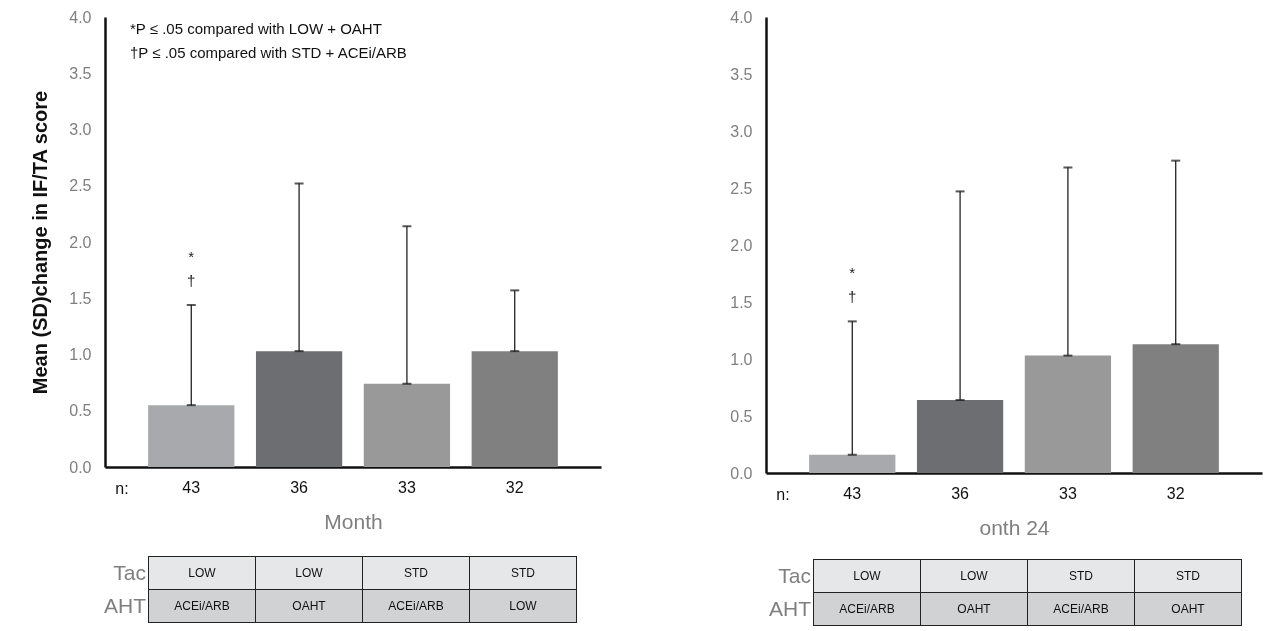 Image resolution: width=1271 pixels, height=631 pixels. Describe the element at coordinates (256, 28) in the screenshot. I see `annotation: *P ≤ .05 compared with LOW + OAHT` at that location.